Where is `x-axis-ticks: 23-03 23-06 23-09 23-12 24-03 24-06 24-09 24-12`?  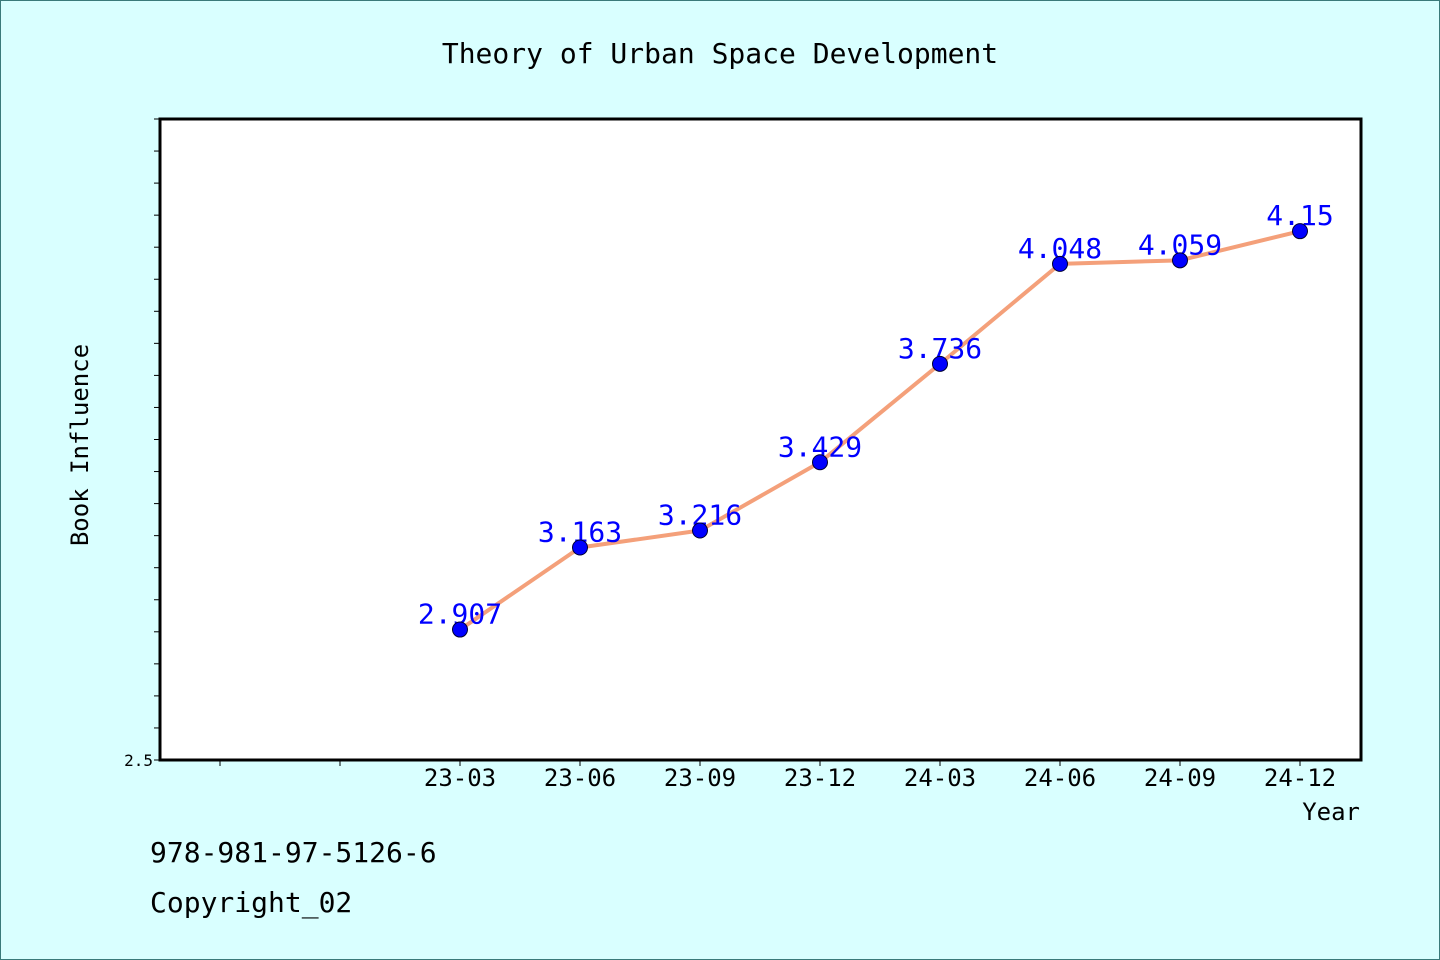
x-axis-ticks: 23-03 23-06 23-09 23-12 24-03 24-06 24-09 24-12 is located at coordinates (777, 776).